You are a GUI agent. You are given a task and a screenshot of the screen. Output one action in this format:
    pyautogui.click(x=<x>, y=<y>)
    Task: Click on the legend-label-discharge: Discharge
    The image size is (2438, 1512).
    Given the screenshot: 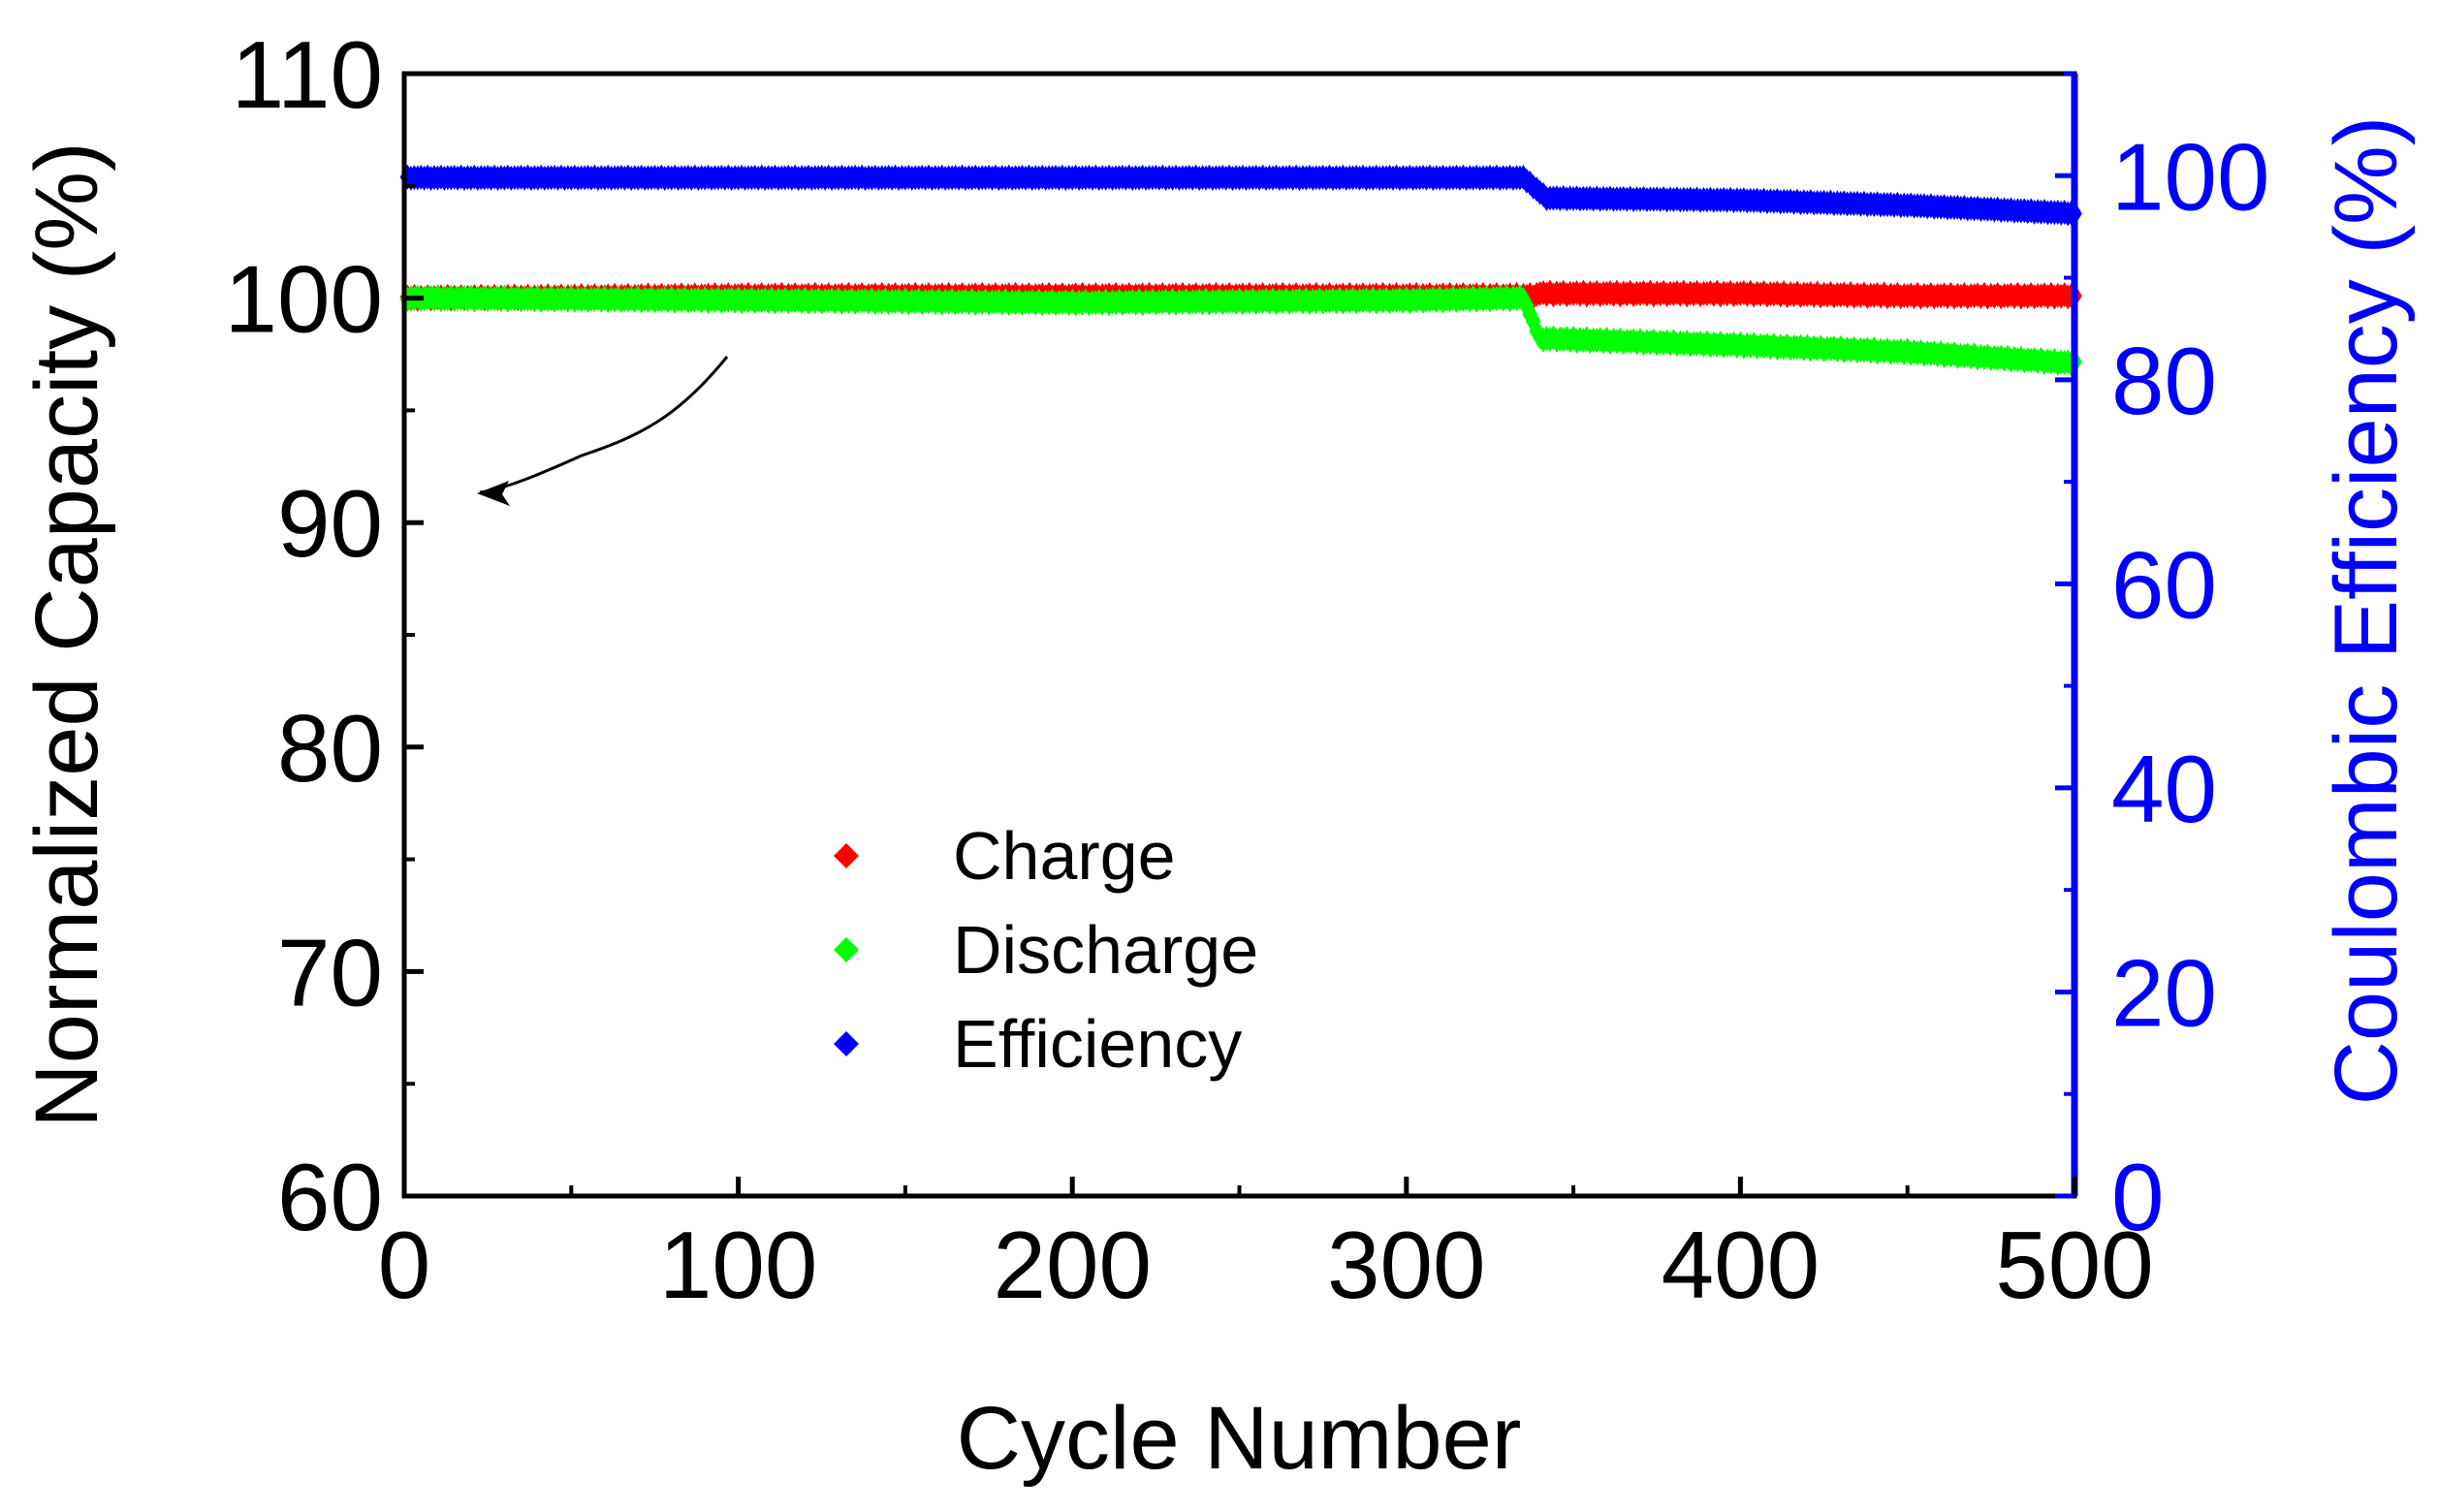 What is the action you would take?
    pyautogui.click(x=1105, y=950)
    